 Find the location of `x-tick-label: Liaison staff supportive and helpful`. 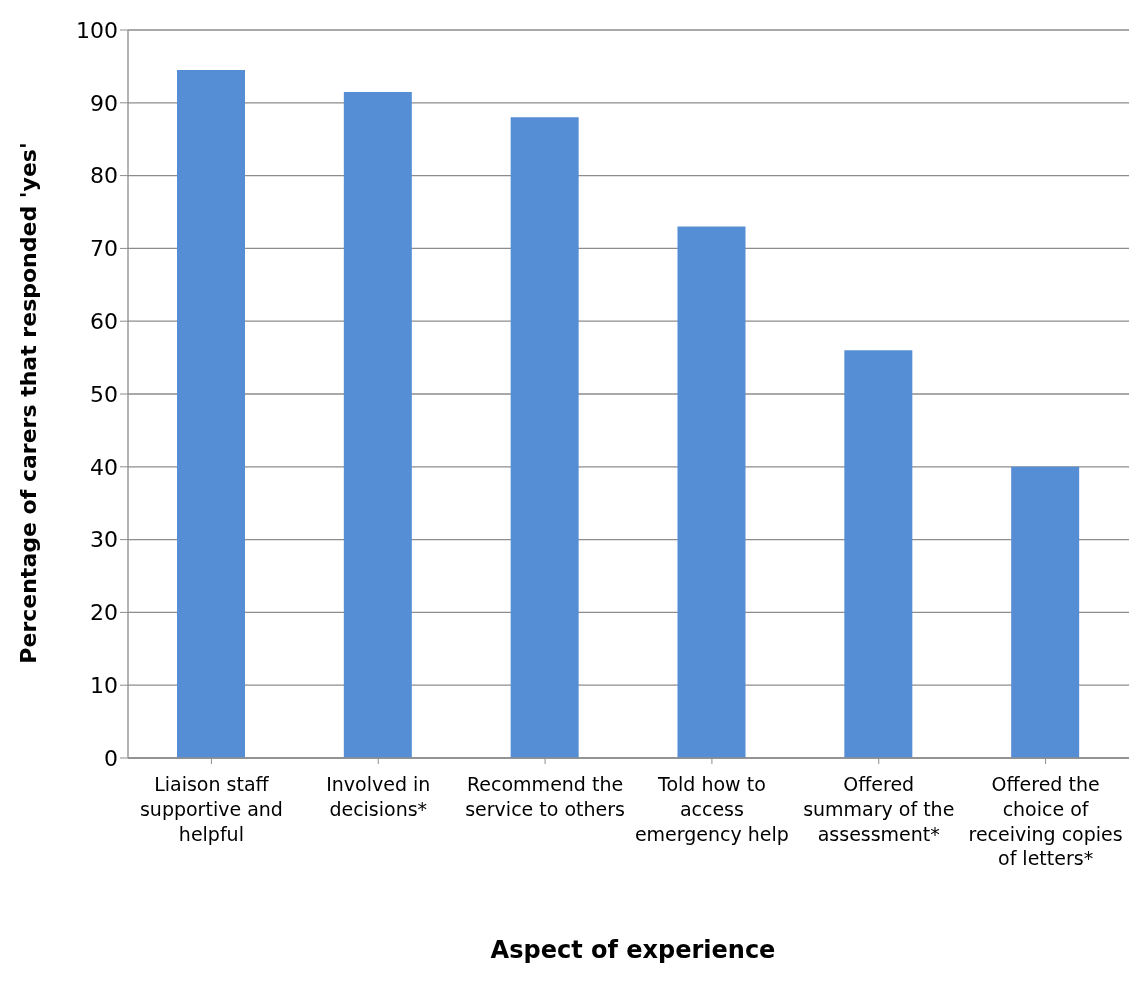

x-tick-label: Liaison staff supportive and helpful is located at coordinates (211, 809).